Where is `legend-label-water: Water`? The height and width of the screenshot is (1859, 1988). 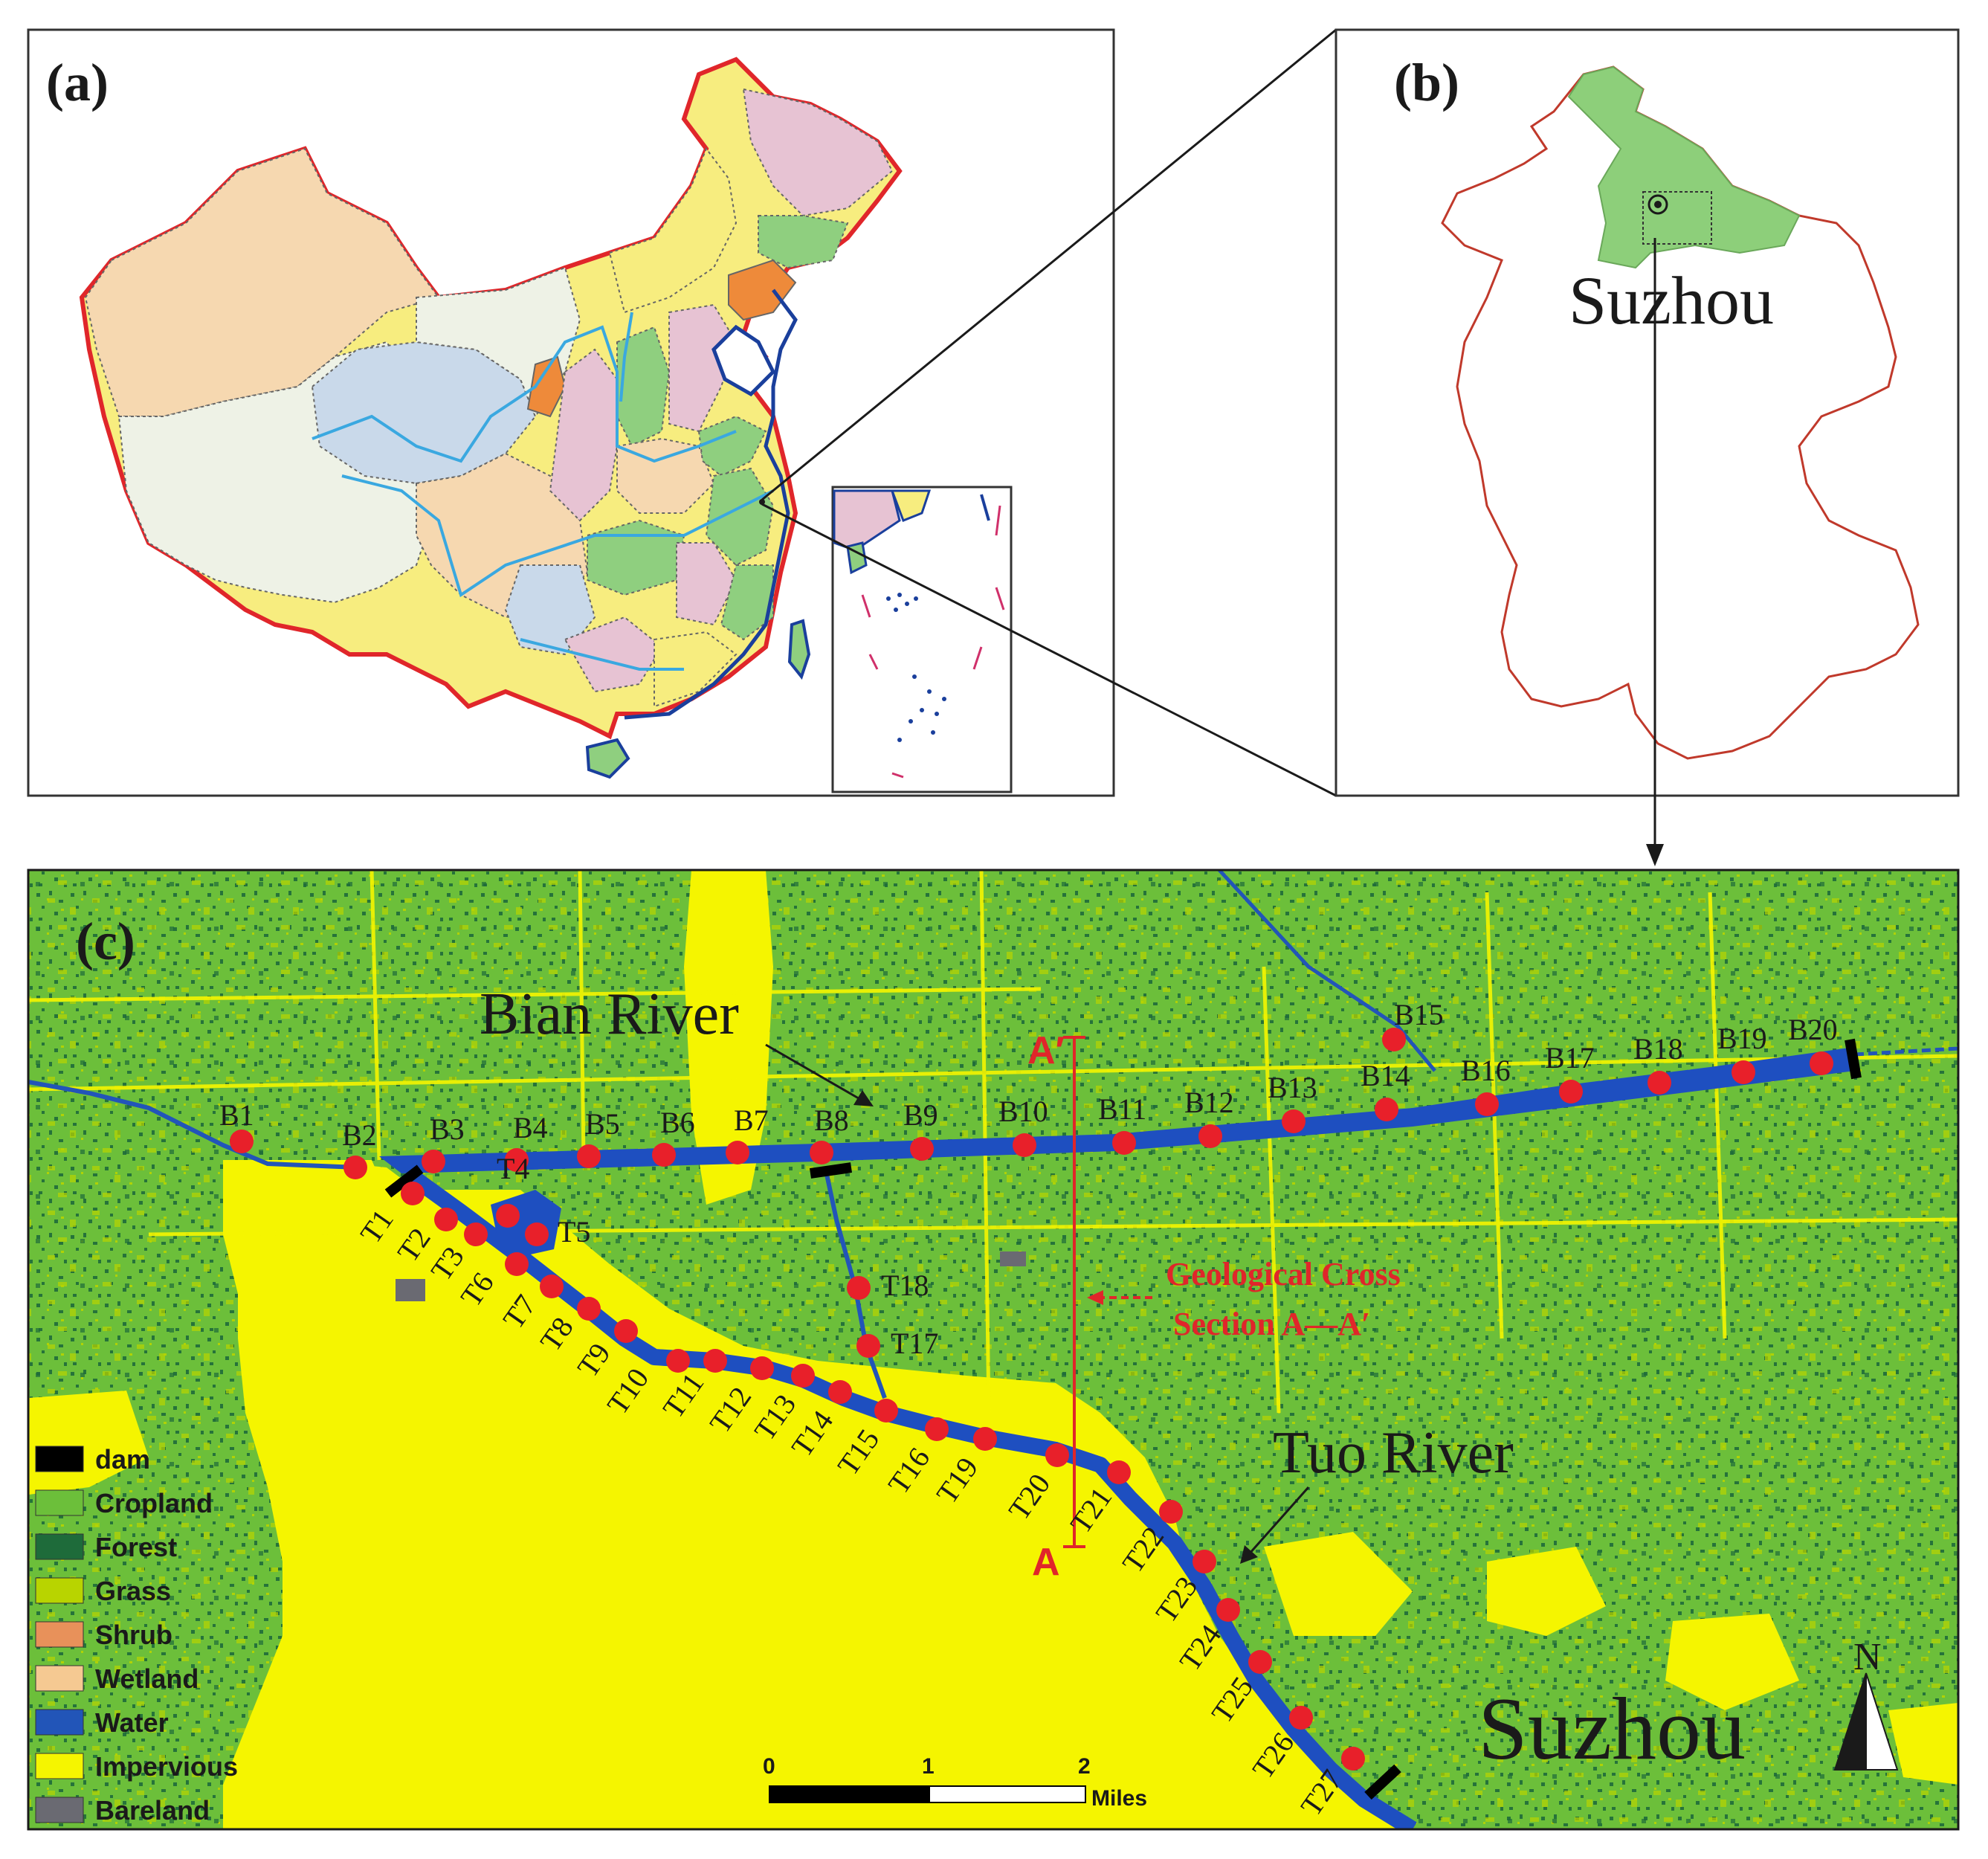 legend-label-water: Water is located at coordinates (132, 1722).